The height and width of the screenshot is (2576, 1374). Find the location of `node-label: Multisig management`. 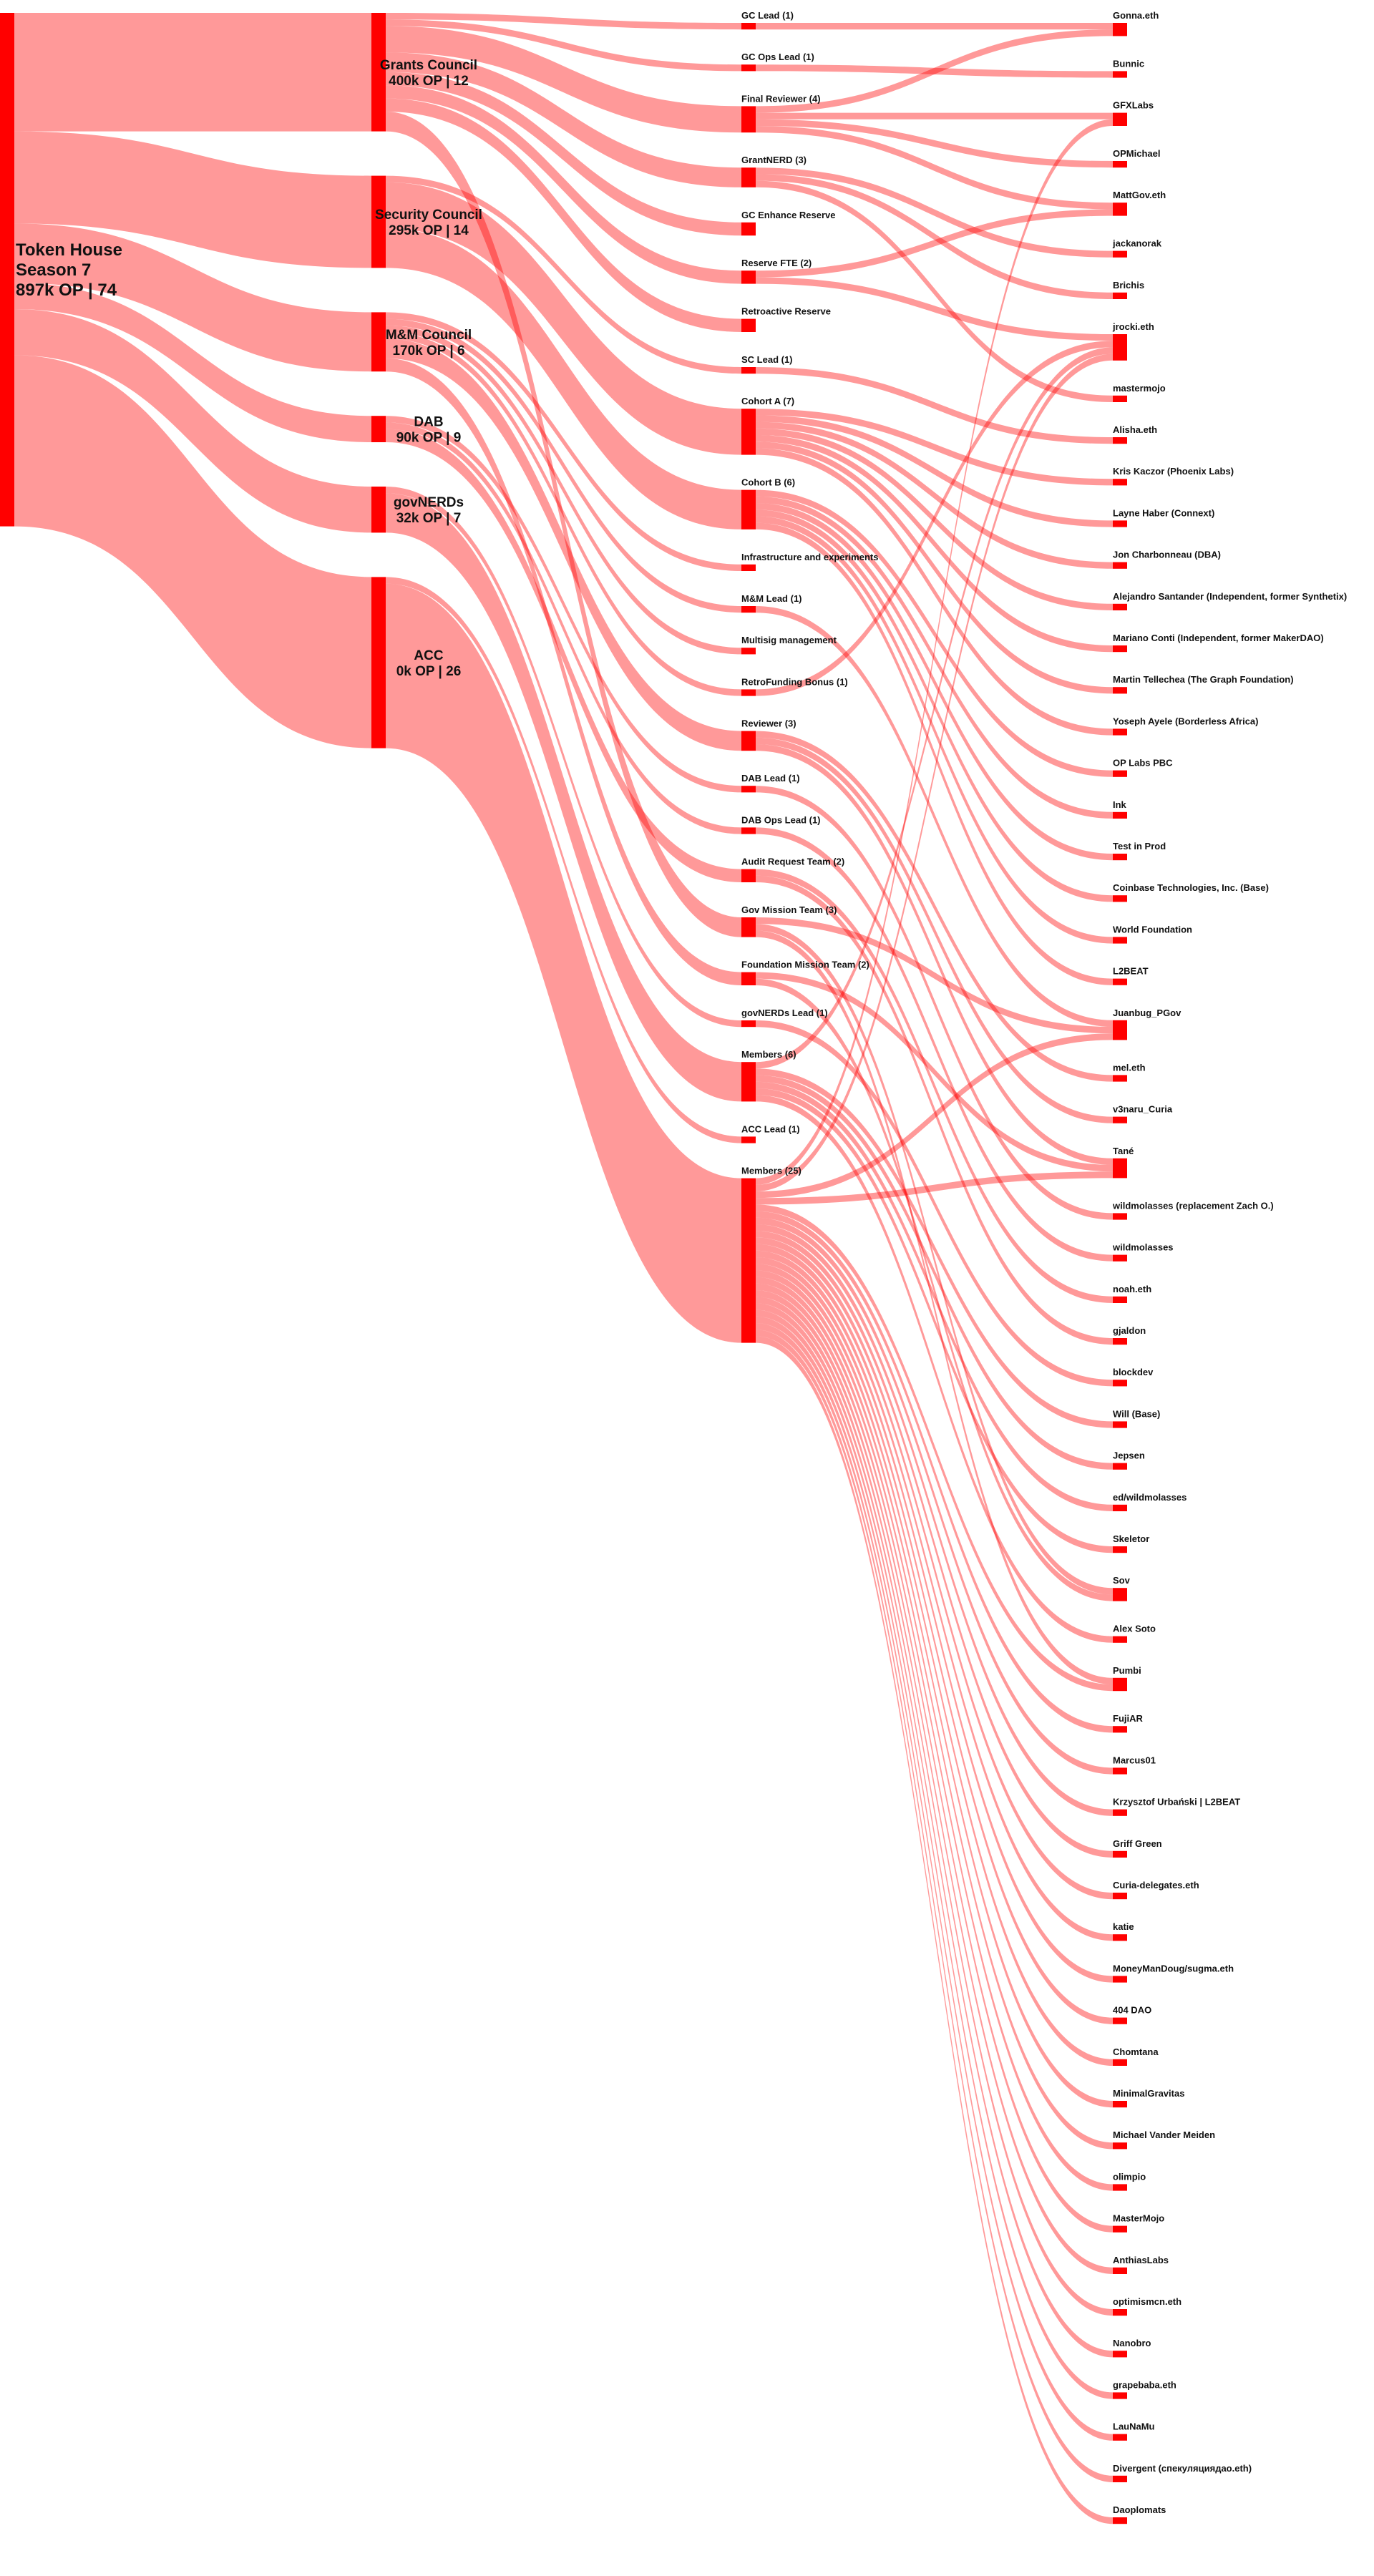

node-label: Multisig management is located at coordinates (789, 640).